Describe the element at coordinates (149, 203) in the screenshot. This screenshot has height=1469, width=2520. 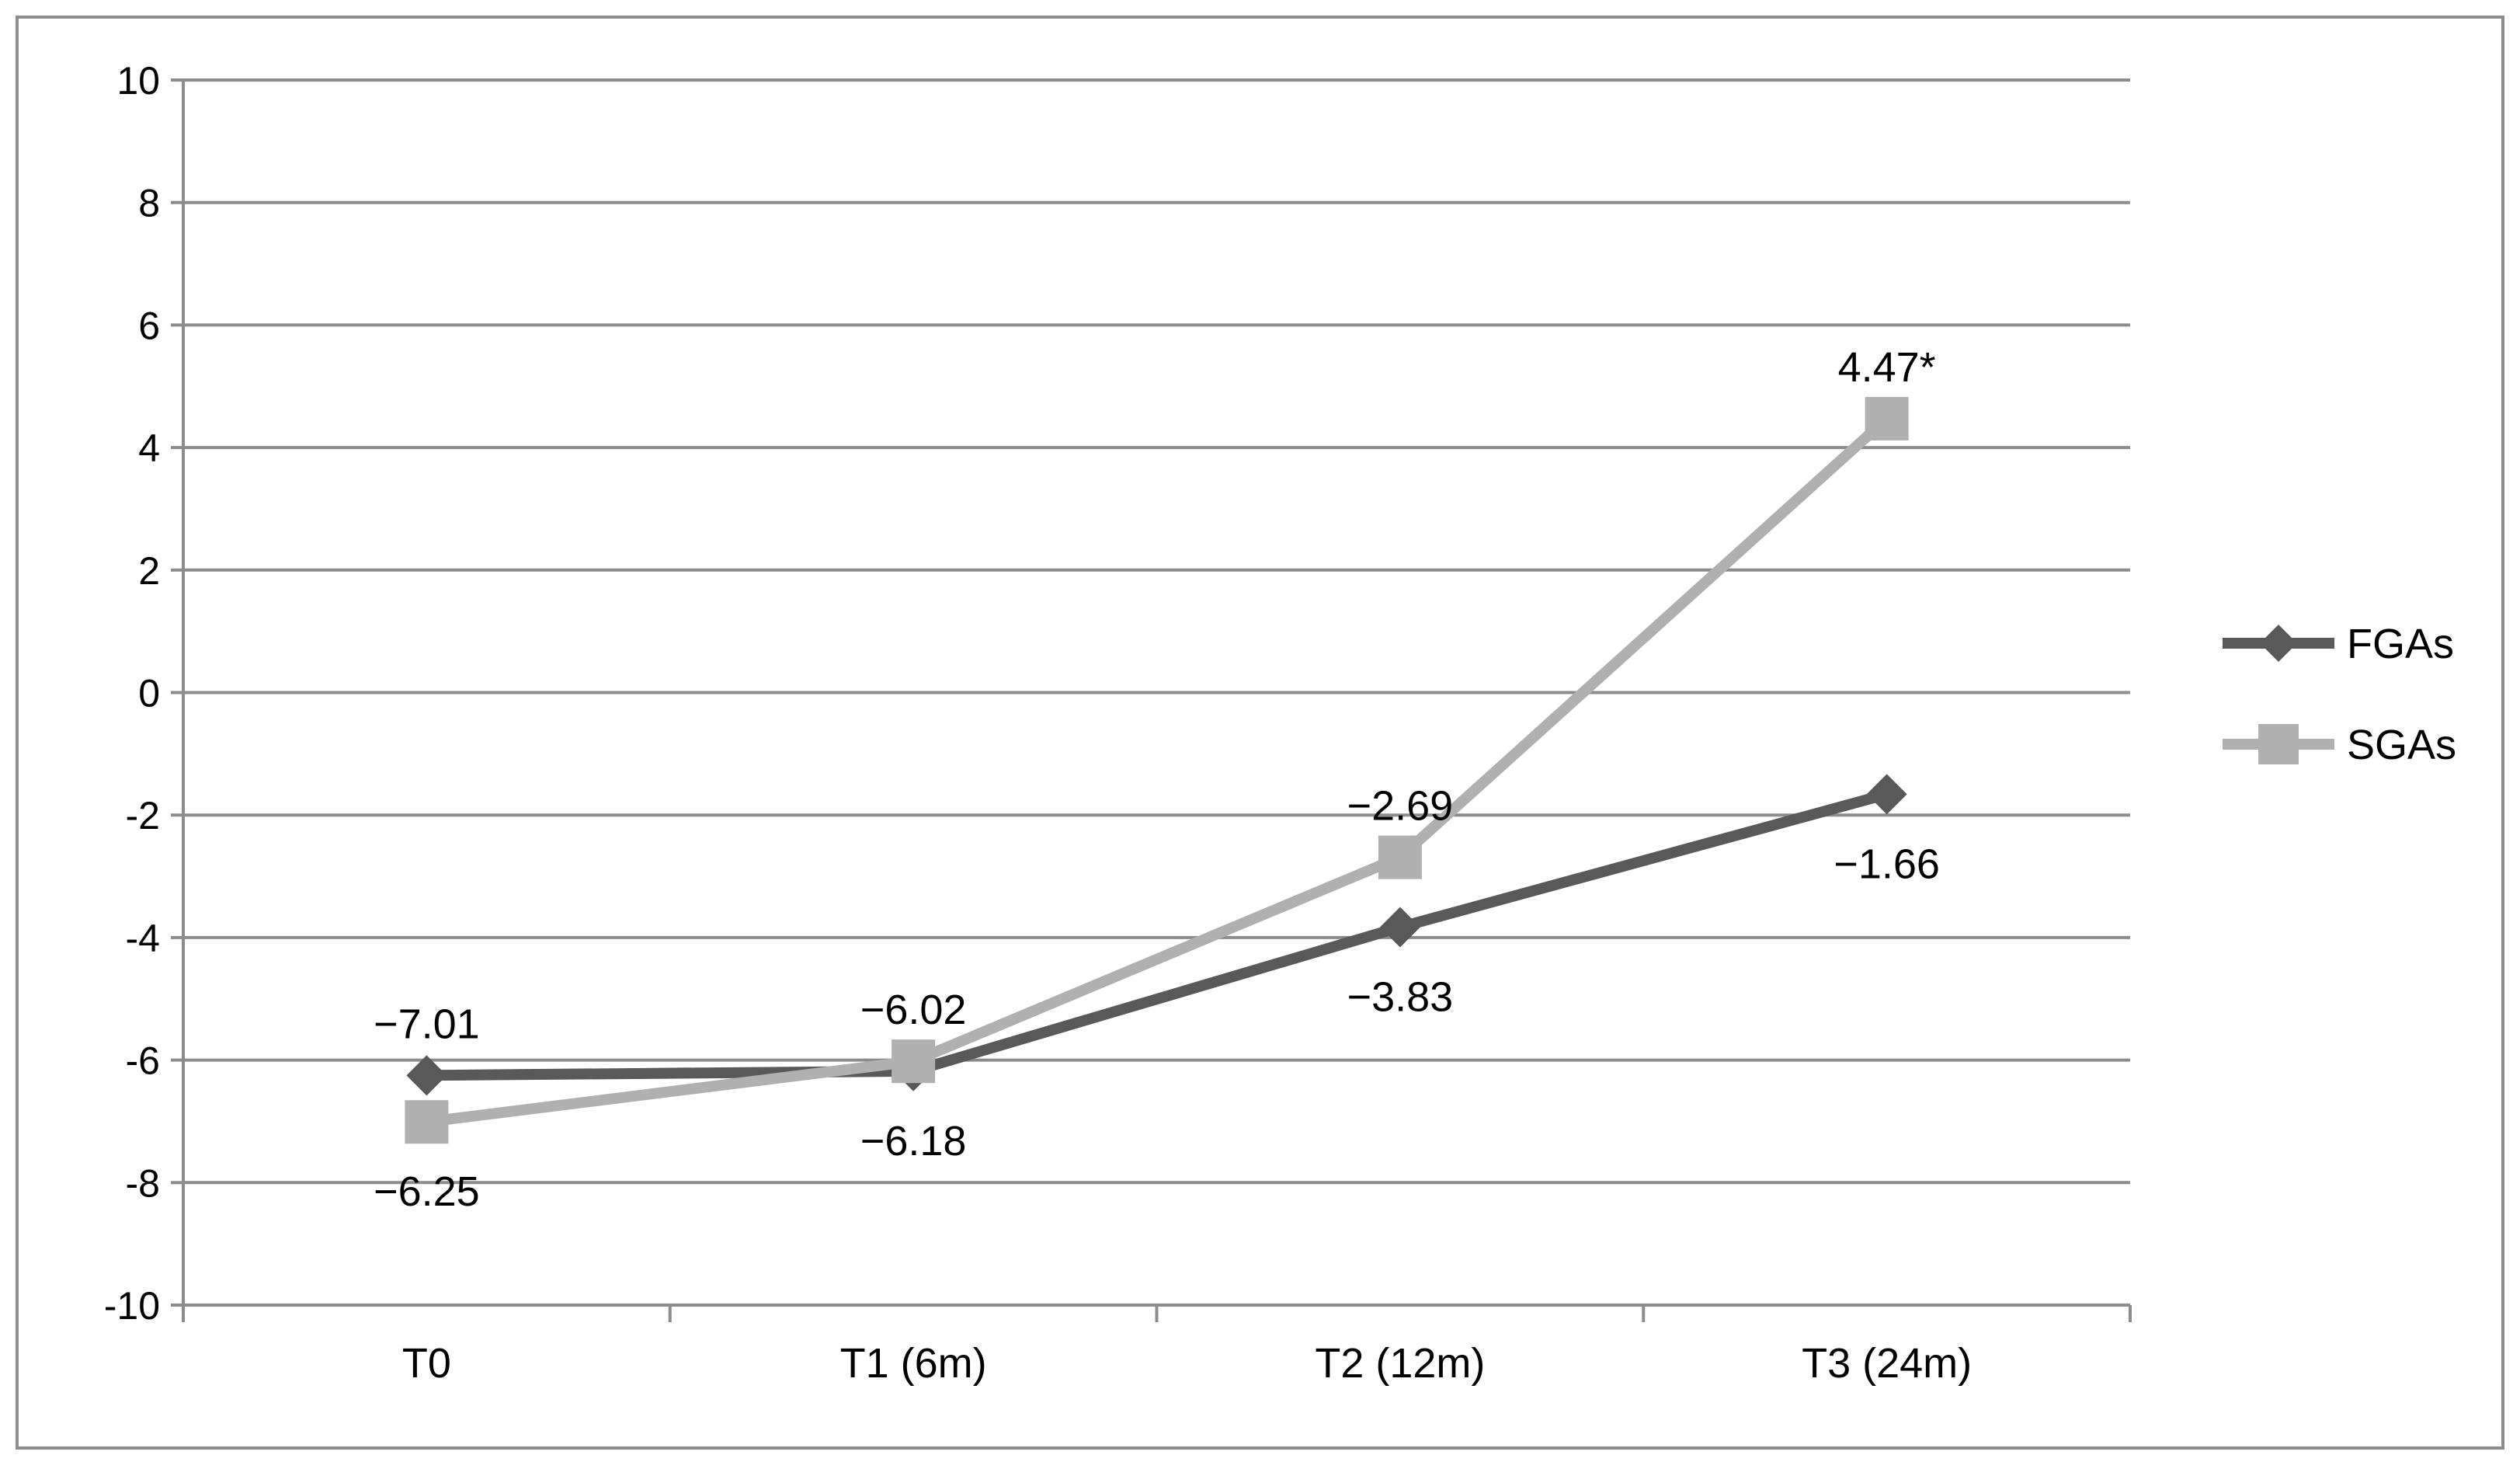
I see `y-tick-label: 8` at that location.